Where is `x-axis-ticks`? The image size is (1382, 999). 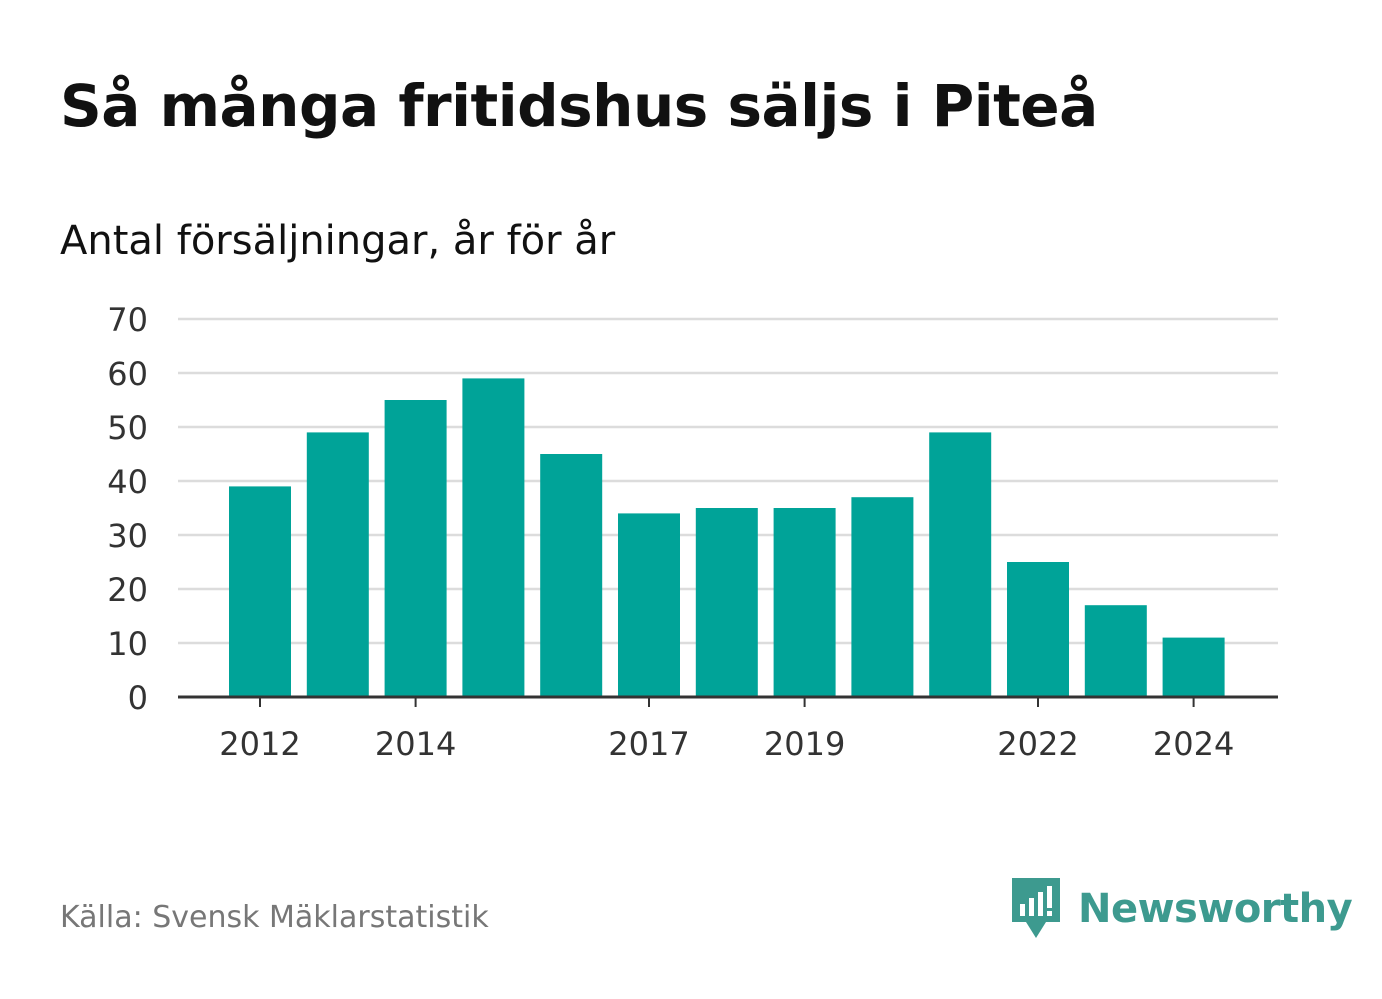
x-axis-ticks is located at coordinates (727, 702).